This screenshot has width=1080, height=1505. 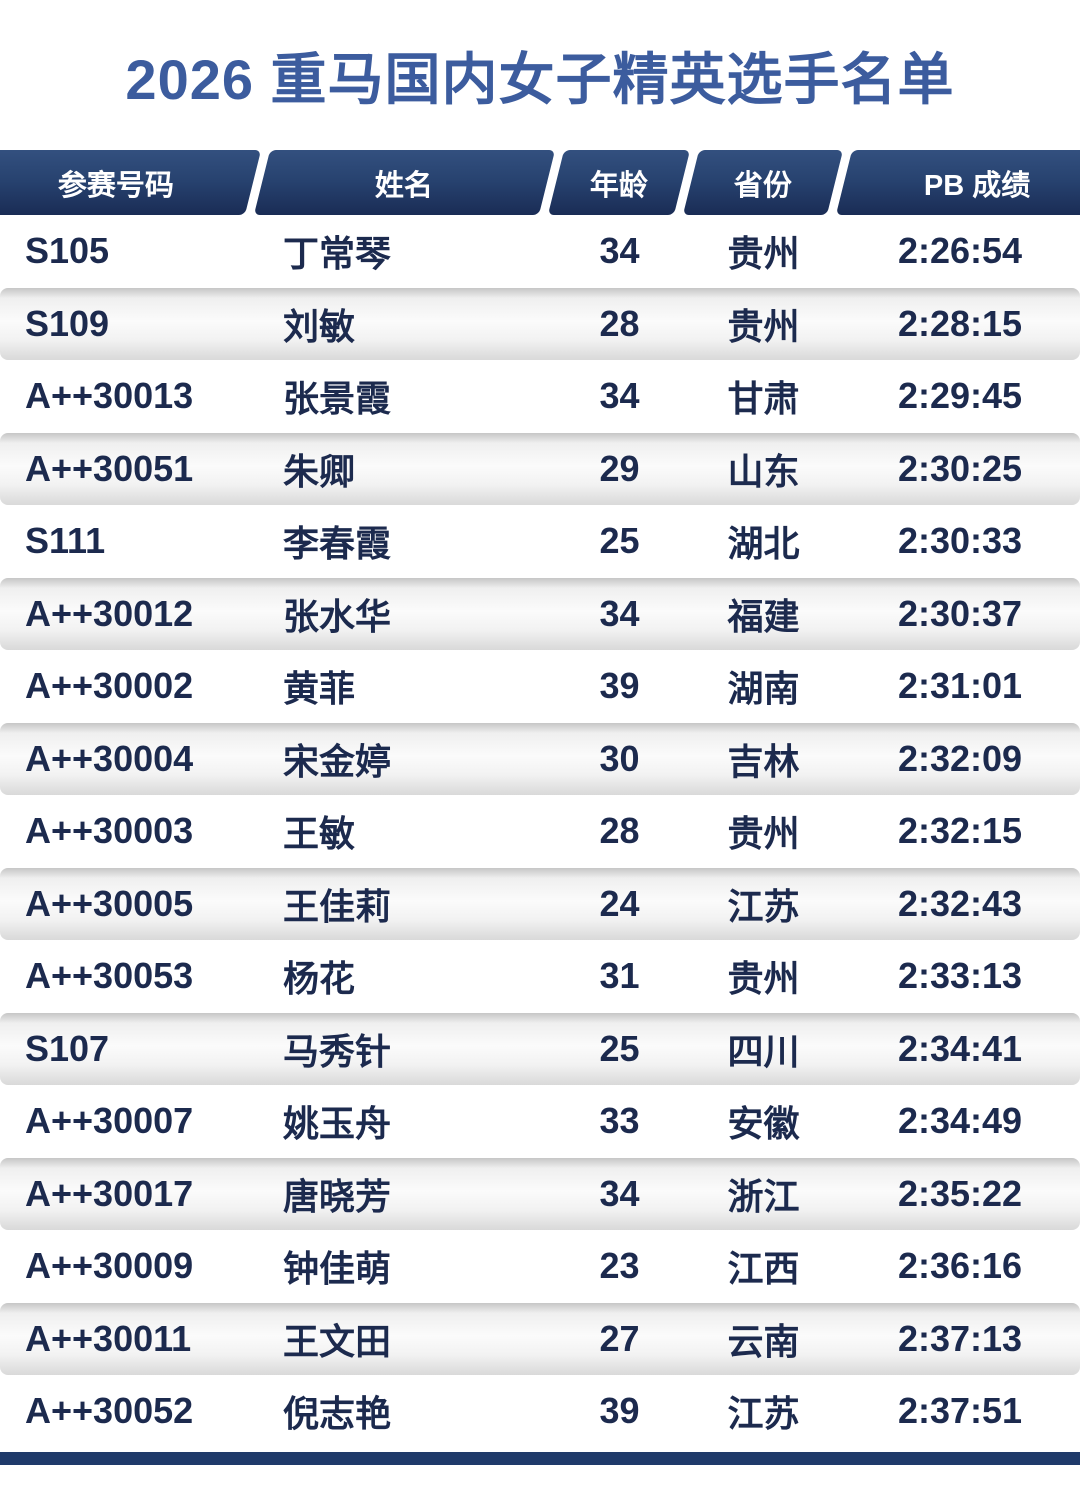 I want to click on cell-age: 33, so click(x=619, y=1121).